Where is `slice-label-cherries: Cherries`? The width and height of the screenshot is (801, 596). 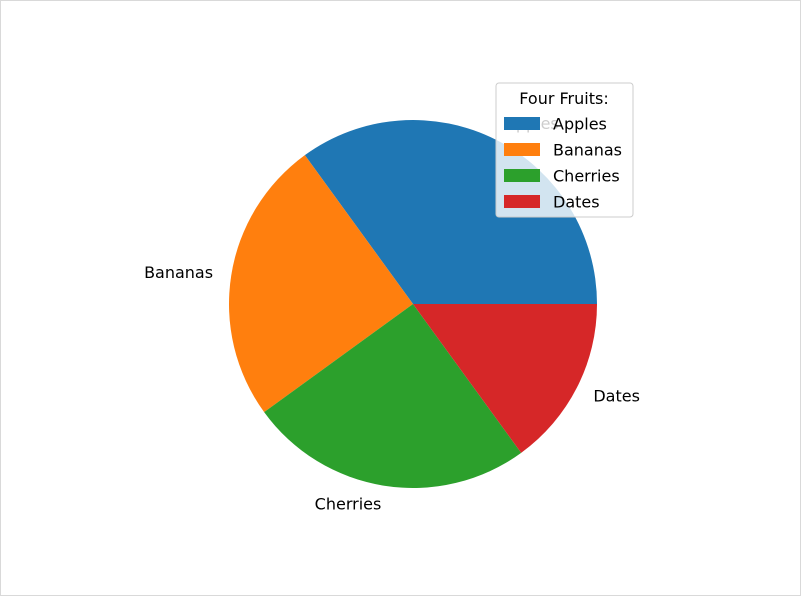 slice-label-cherries: Cherries is located at coordinates (348, 503).